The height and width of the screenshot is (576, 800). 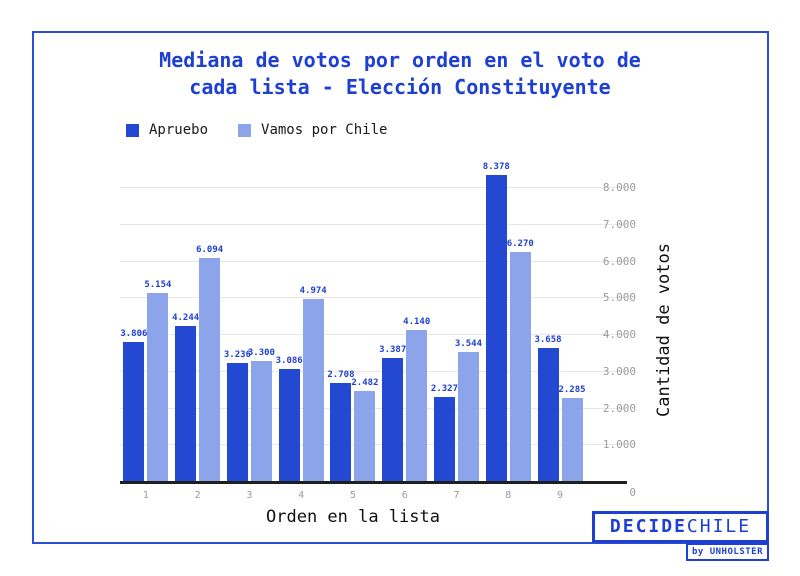 I want to click on bar-vamos-por-chile-7: 3.544, so click(x=468, y=410).